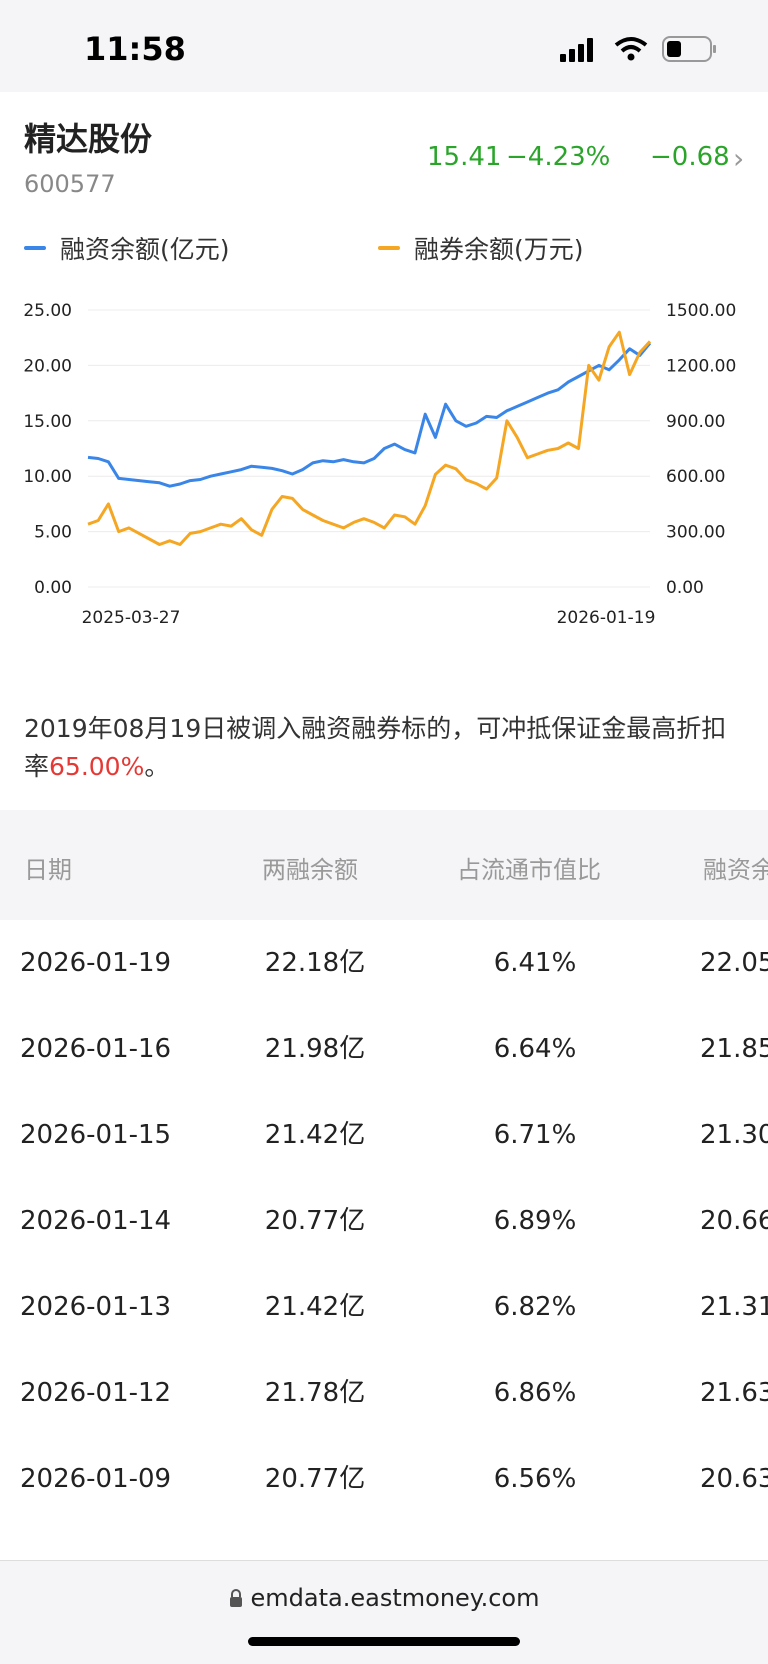 The width and height of the screenshot is (768, 1664). I want to click on table-row: 2026-01-09 20.77亿 6.56% 20.63, so click(384, 1479).